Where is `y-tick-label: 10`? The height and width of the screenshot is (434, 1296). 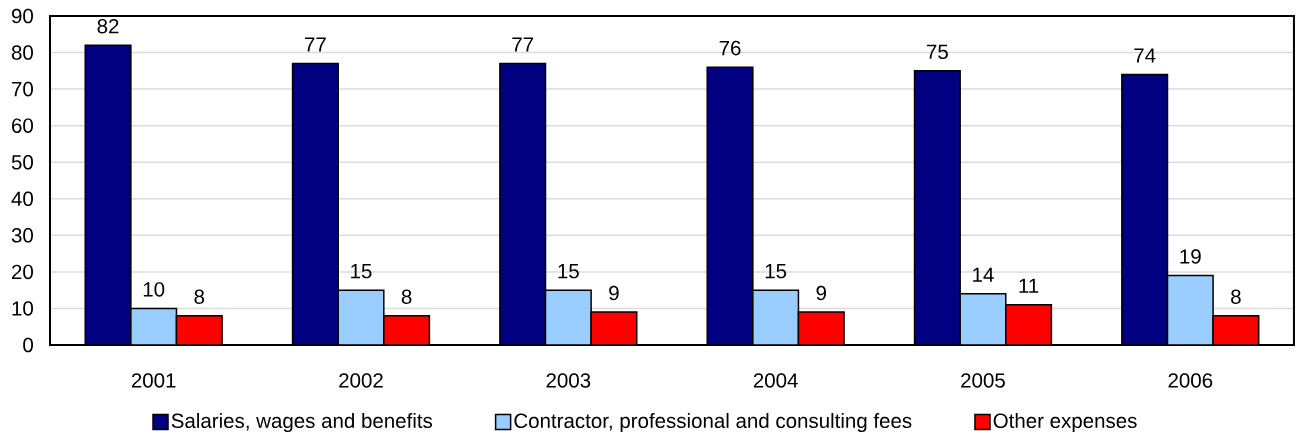 y-tick-label: 10 is located at coordinates (22, 308).